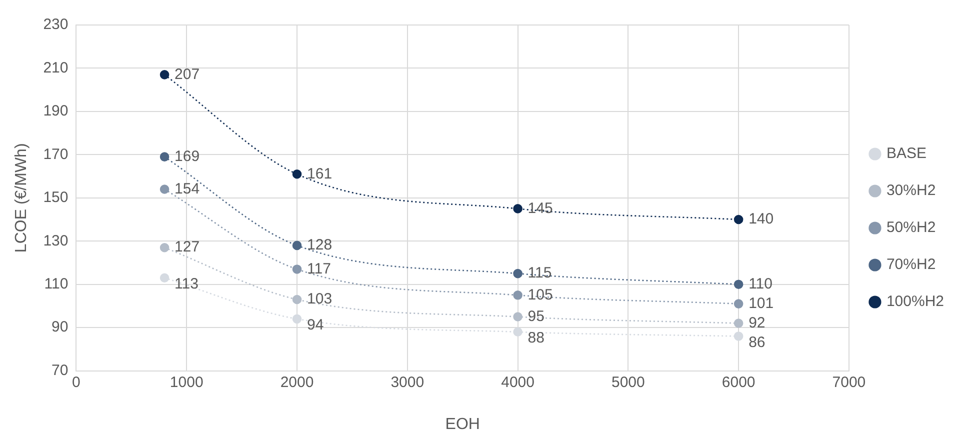 This screenshot has height=446, width=972. What do you see at coordinates (911, 227) in the screenshot?
I see `legend-label: 50%H2` at bounding box center [911, 227].